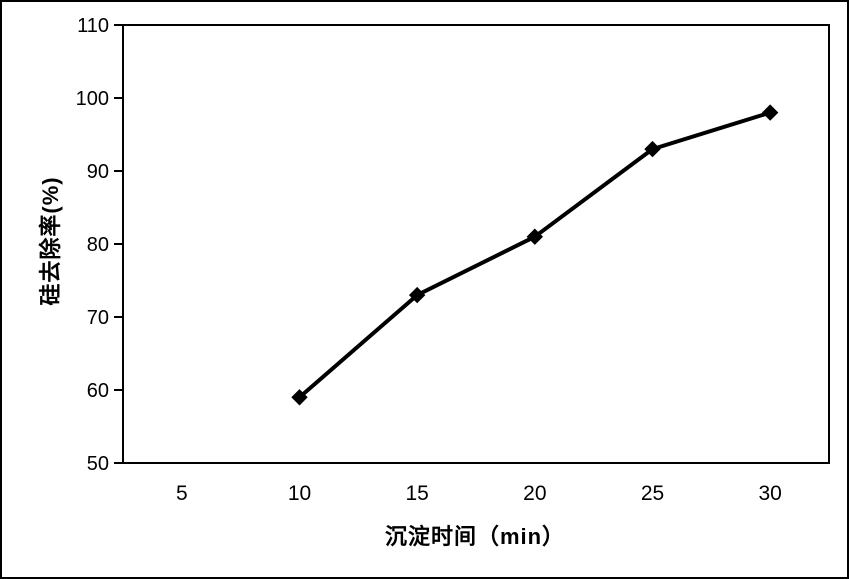 The height and width of the screenshot is (579, 849). I want to click on x-tick-label: 5, so click(182, 493).